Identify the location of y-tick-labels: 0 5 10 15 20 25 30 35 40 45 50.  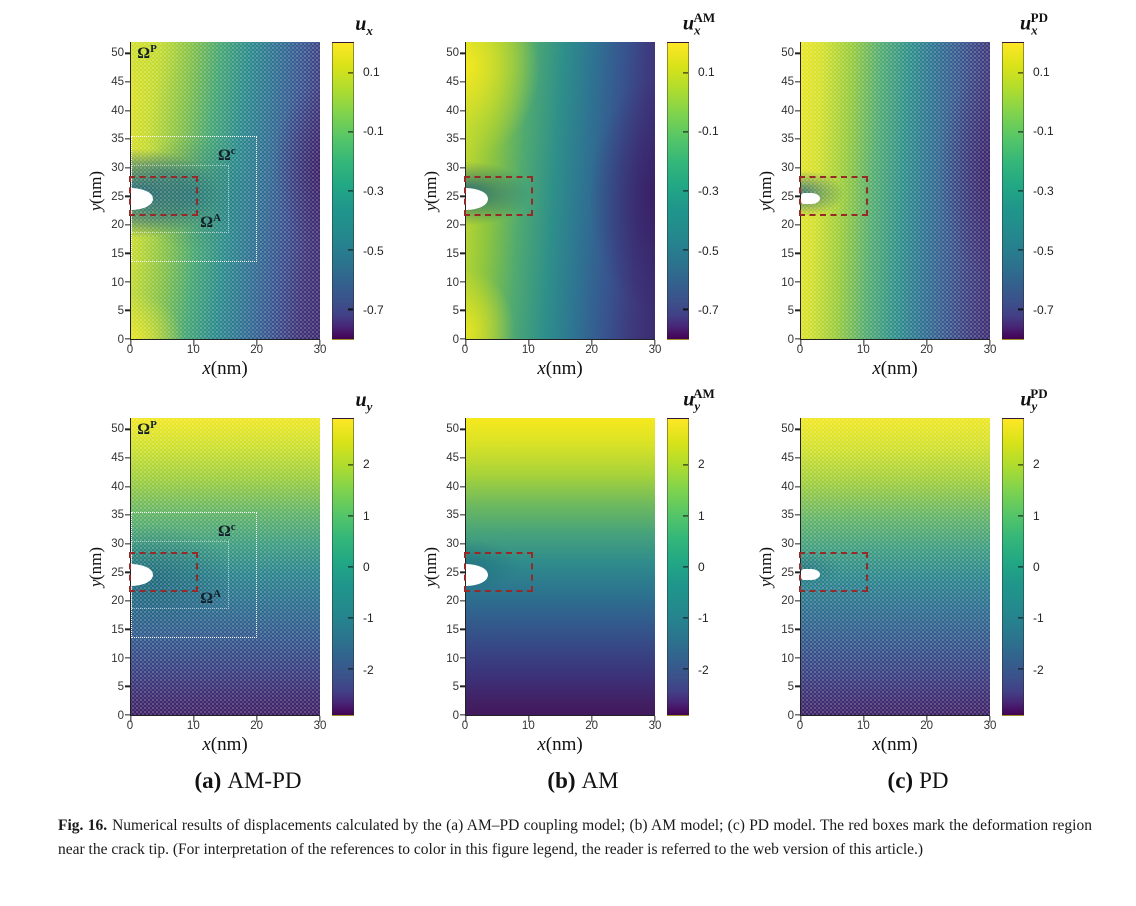
(787, 194).